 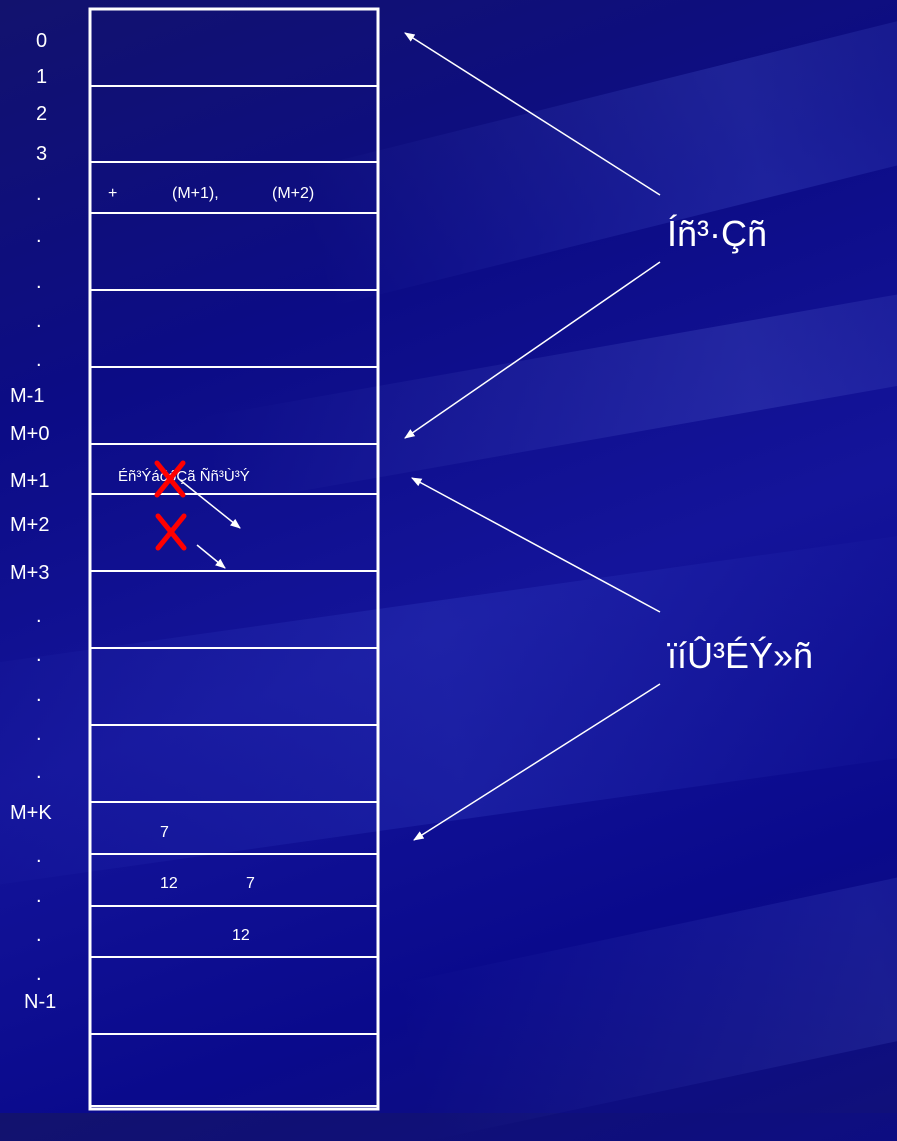 I want to click on cell-text: Éñ³ÝáõóÇã Ññ³Ù³Ý, so click(x=184, y=476).